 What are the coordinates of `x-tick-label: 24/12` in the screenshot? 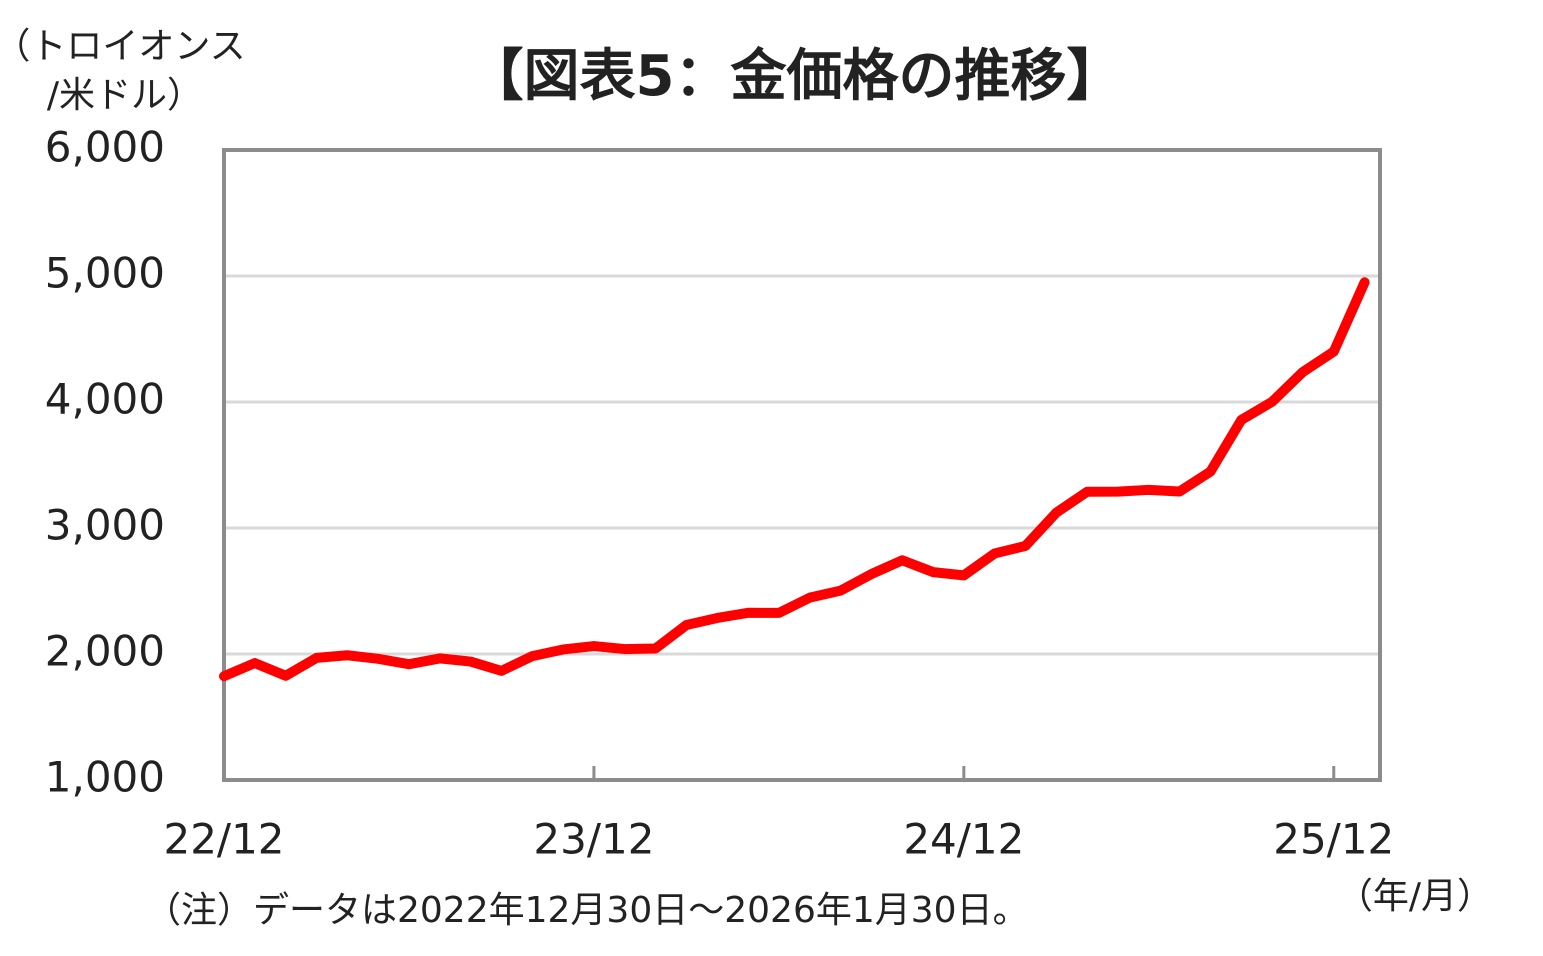 It's located at (963, 839).